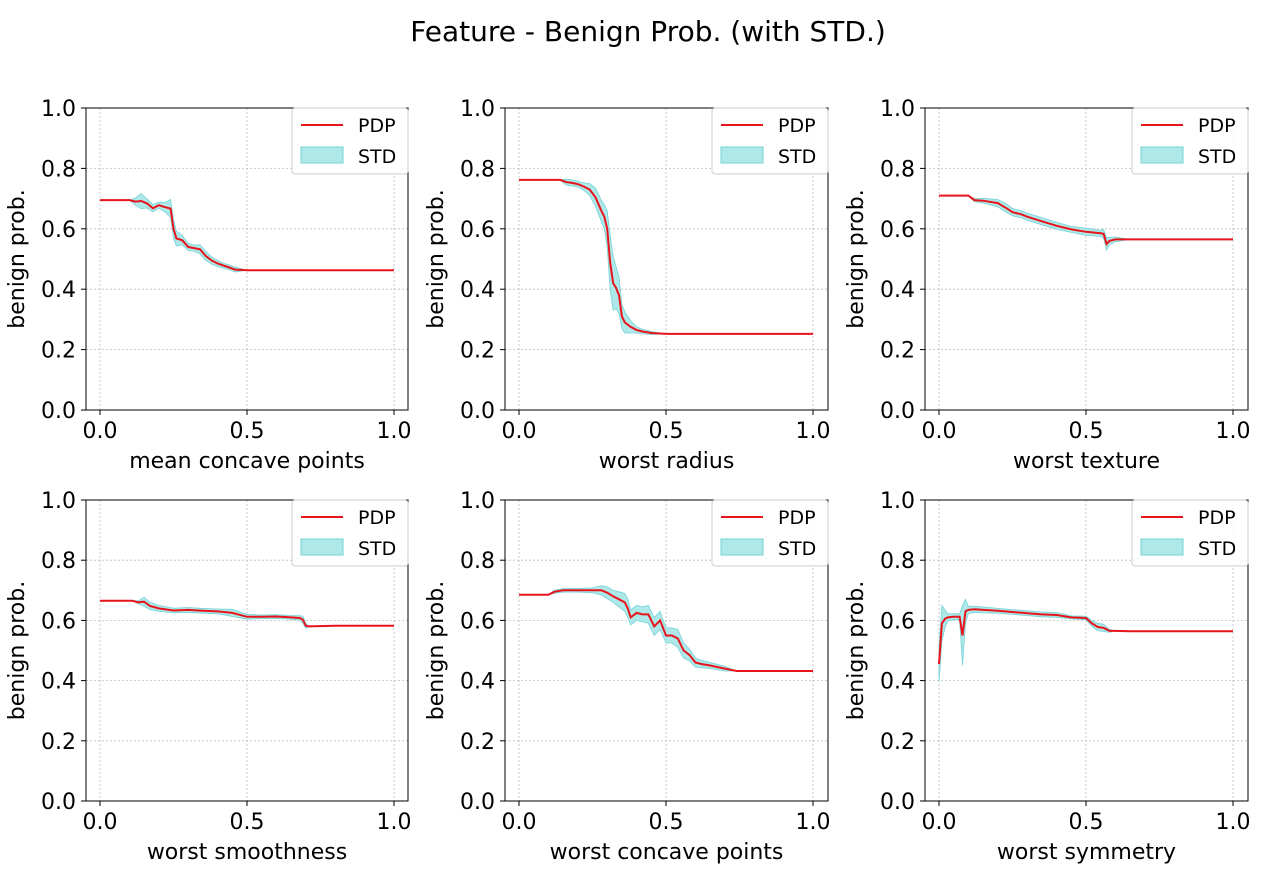 The height and width of the screenshot is (869, 1261). I want to click on x-axis-label: worst symmetry, so click(1086, 852).